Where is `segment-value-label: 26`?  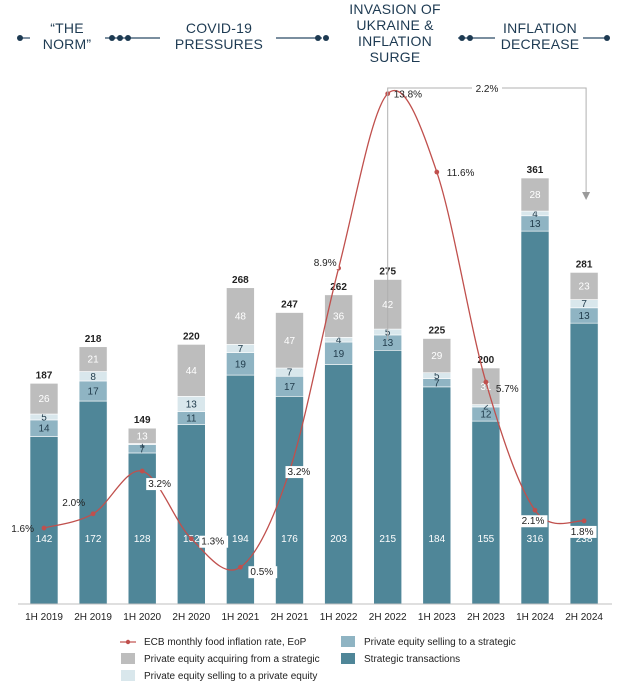
segment-value-label: 26 is located at coordinates (44, 399).